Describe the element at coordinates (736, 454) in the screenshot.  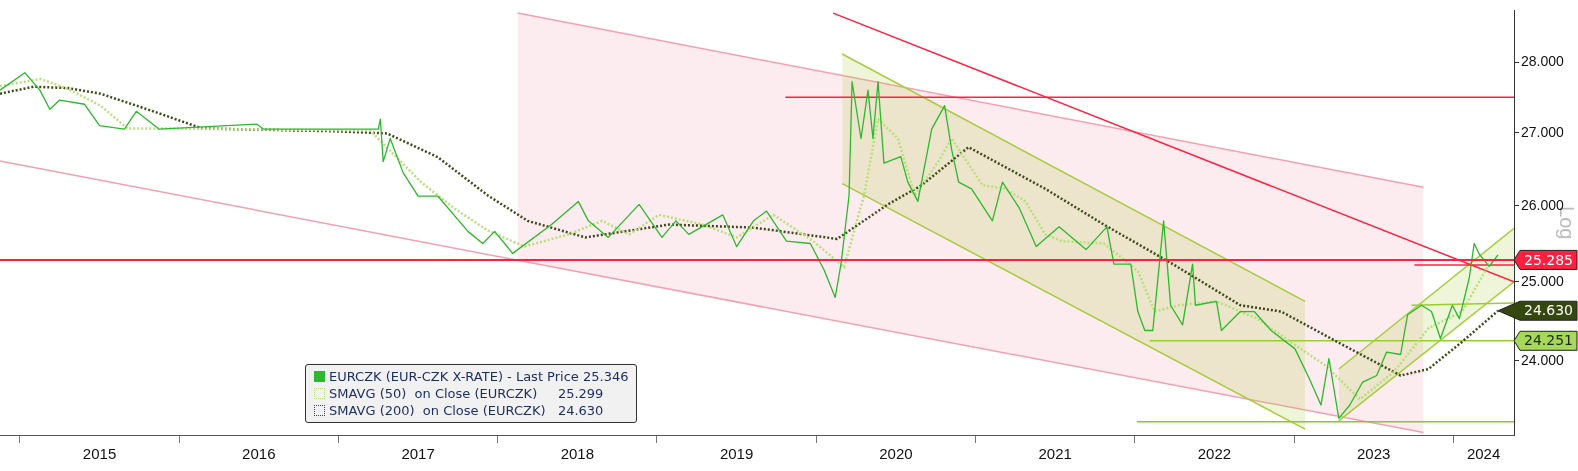
I see `x-tick-label: 2019` at that location.